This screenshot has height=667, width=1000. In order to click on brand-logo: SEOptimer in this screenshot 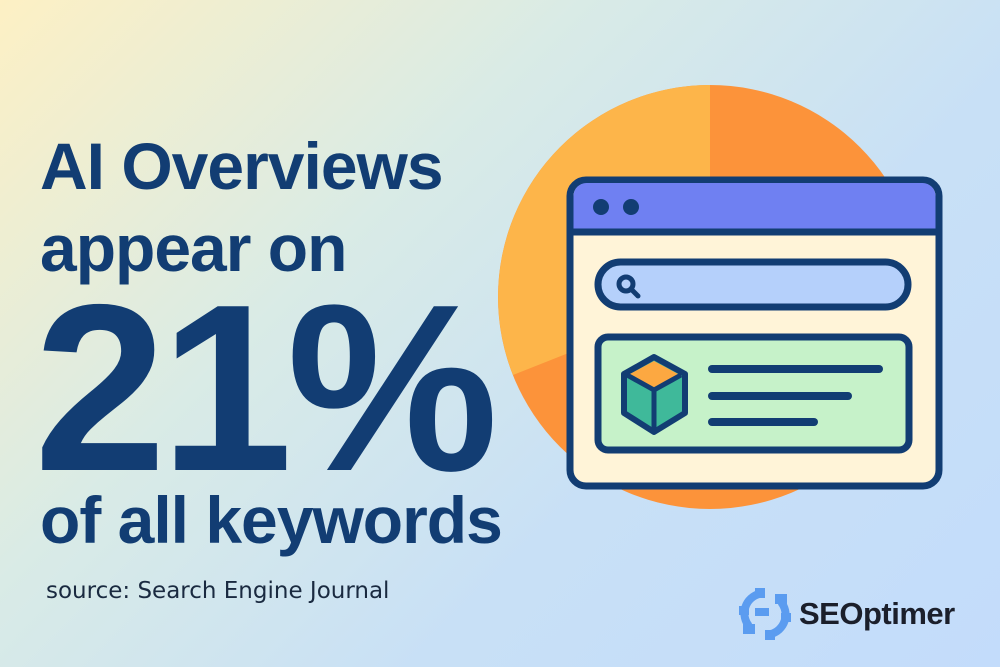, I will do `click(846, 614)`.